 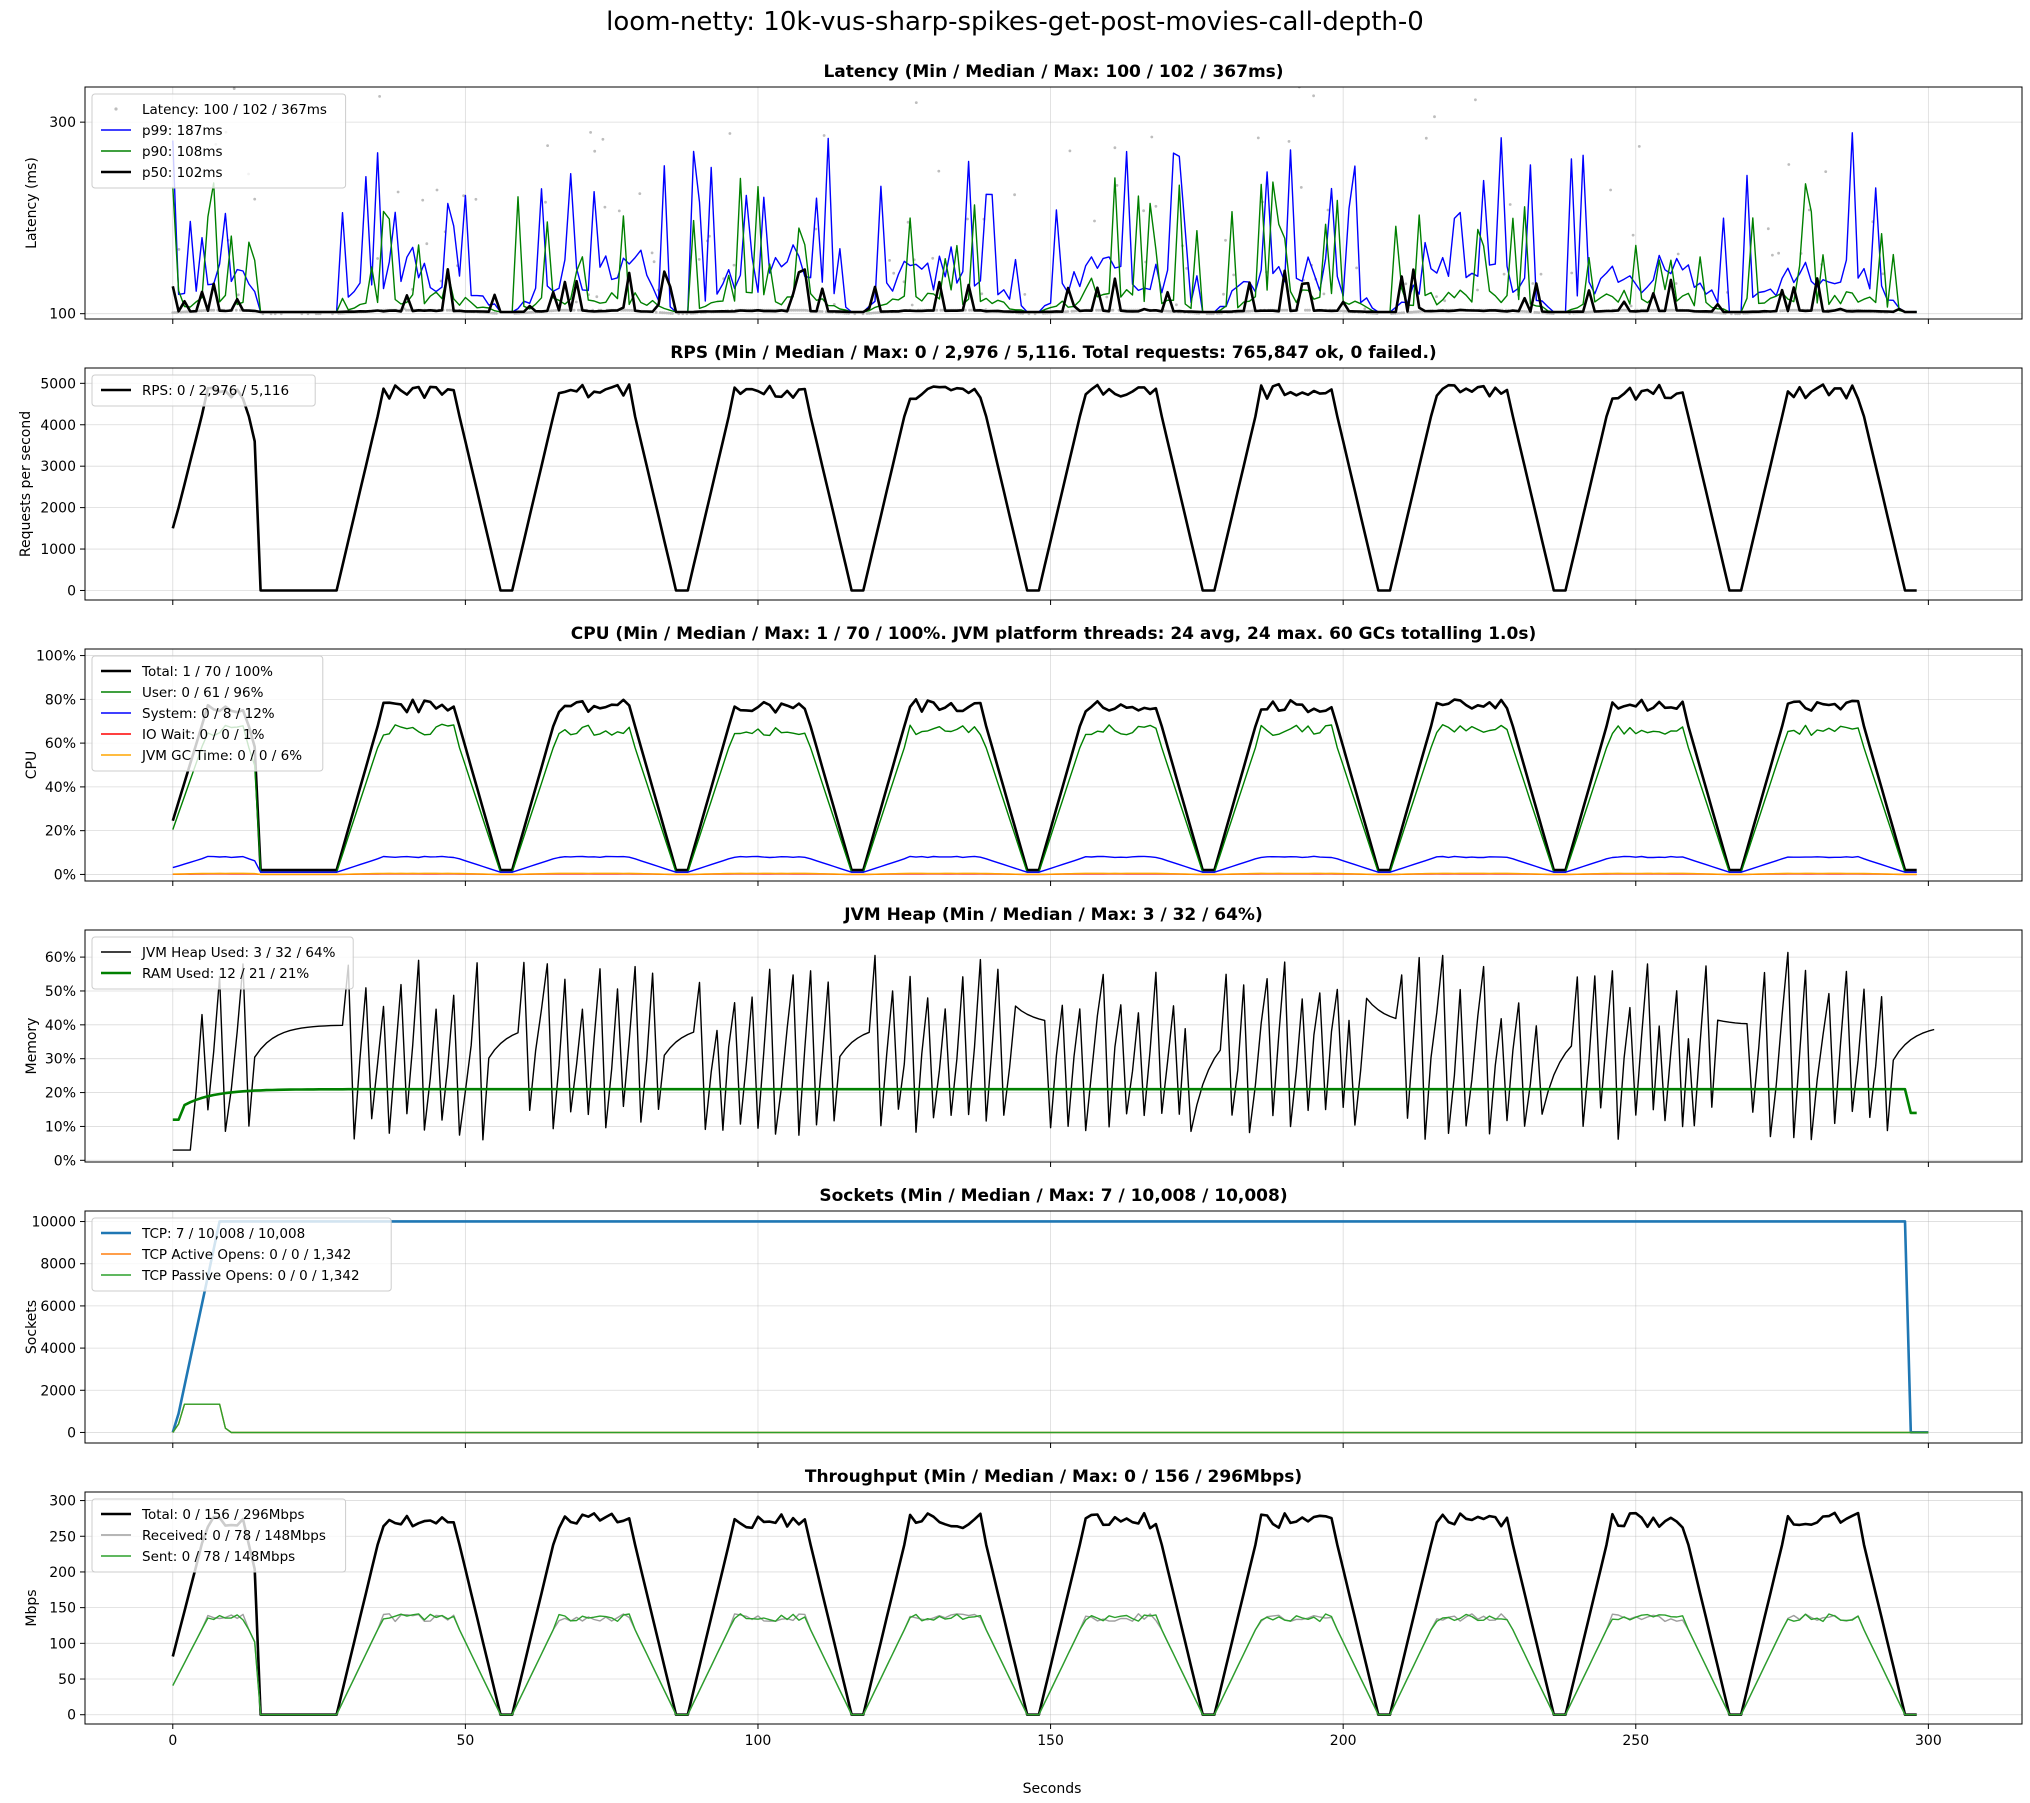 I want to click on throughput-grid, so click(x=1053, y=1608).